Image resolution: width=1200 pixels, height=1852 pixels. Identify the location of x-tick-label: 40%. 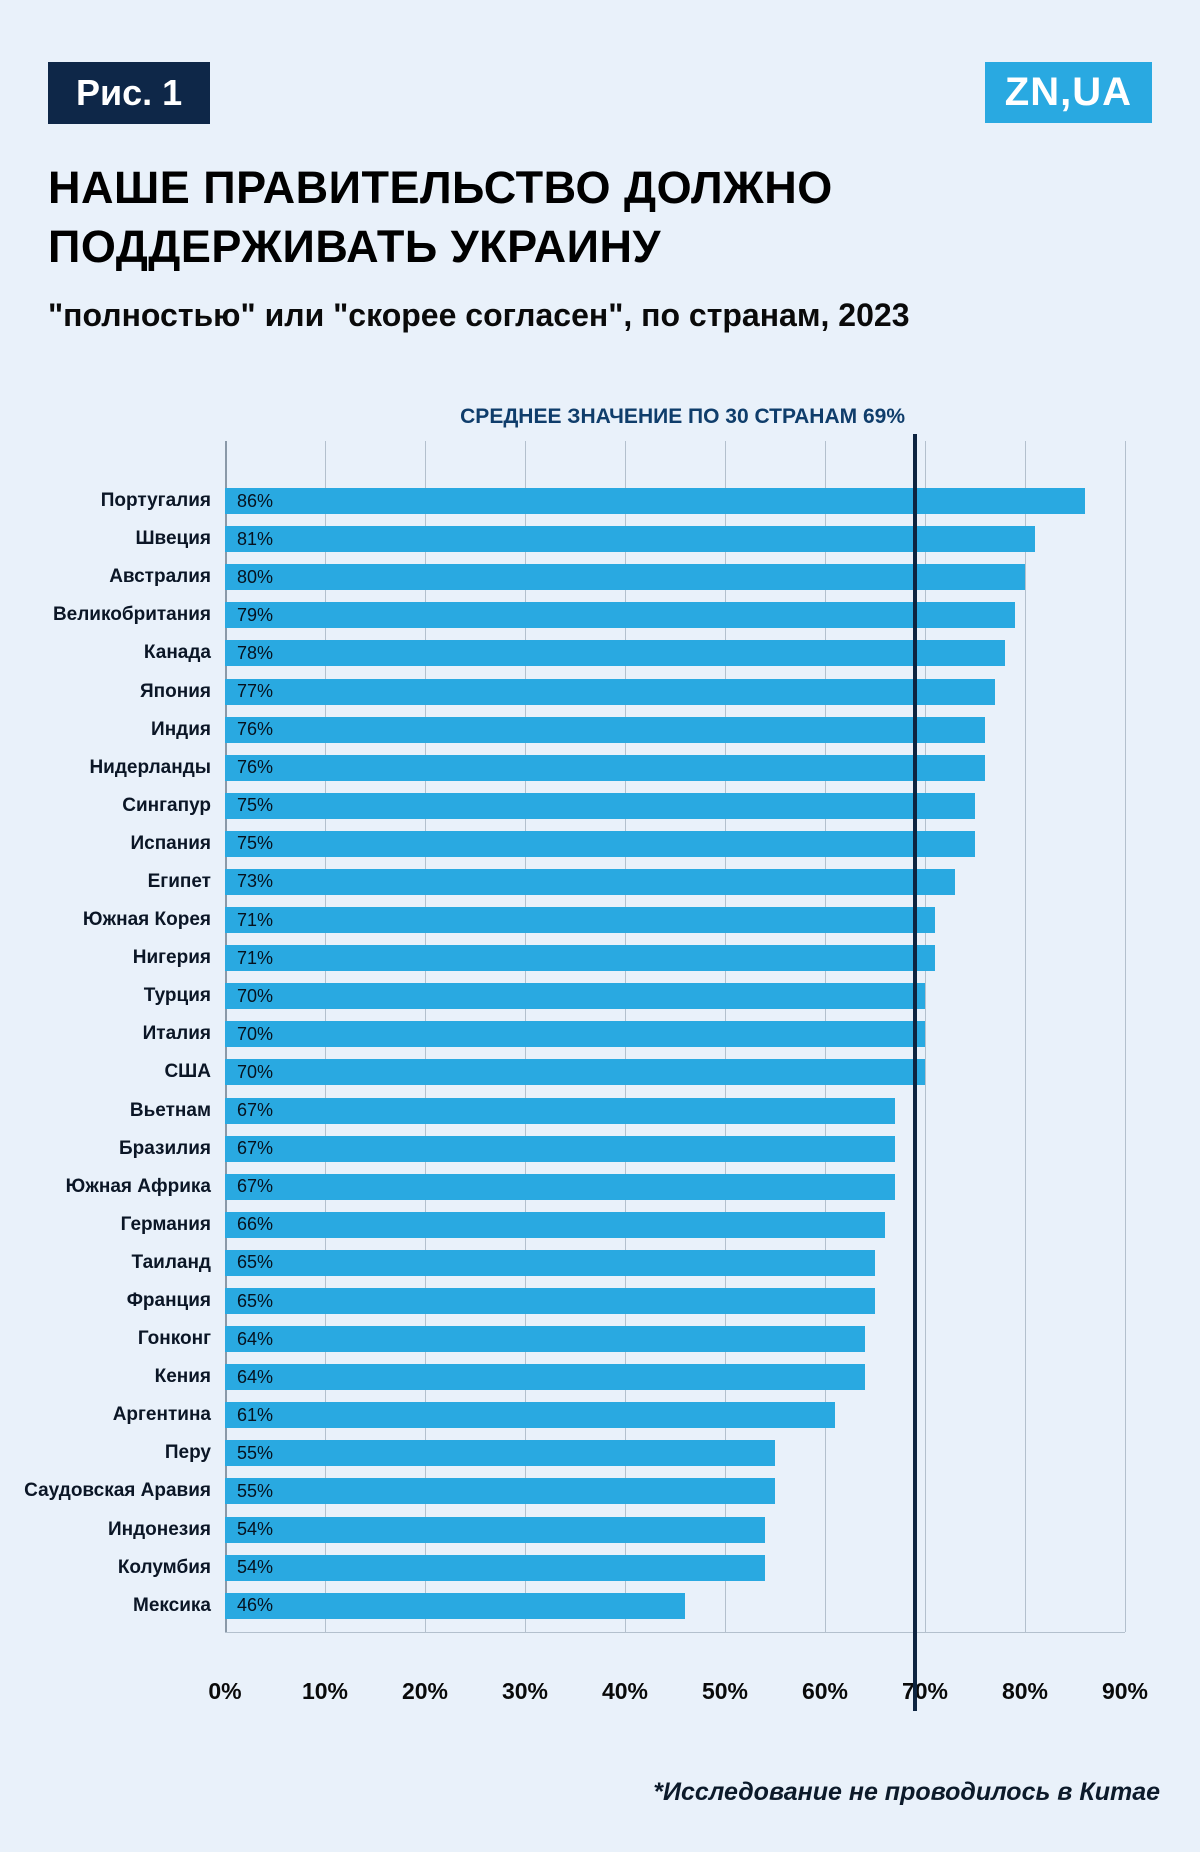
(625, 1691).